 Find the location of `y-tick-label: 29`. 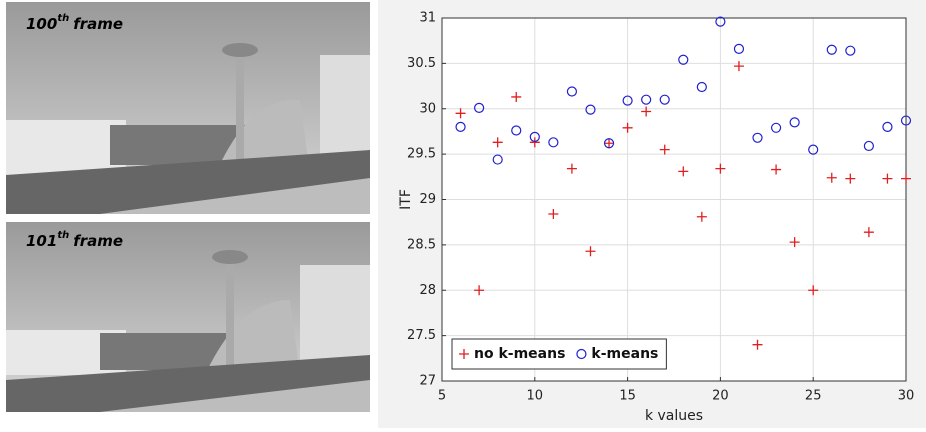

y-tick-label: 29 is located at coordinates (427, 199).